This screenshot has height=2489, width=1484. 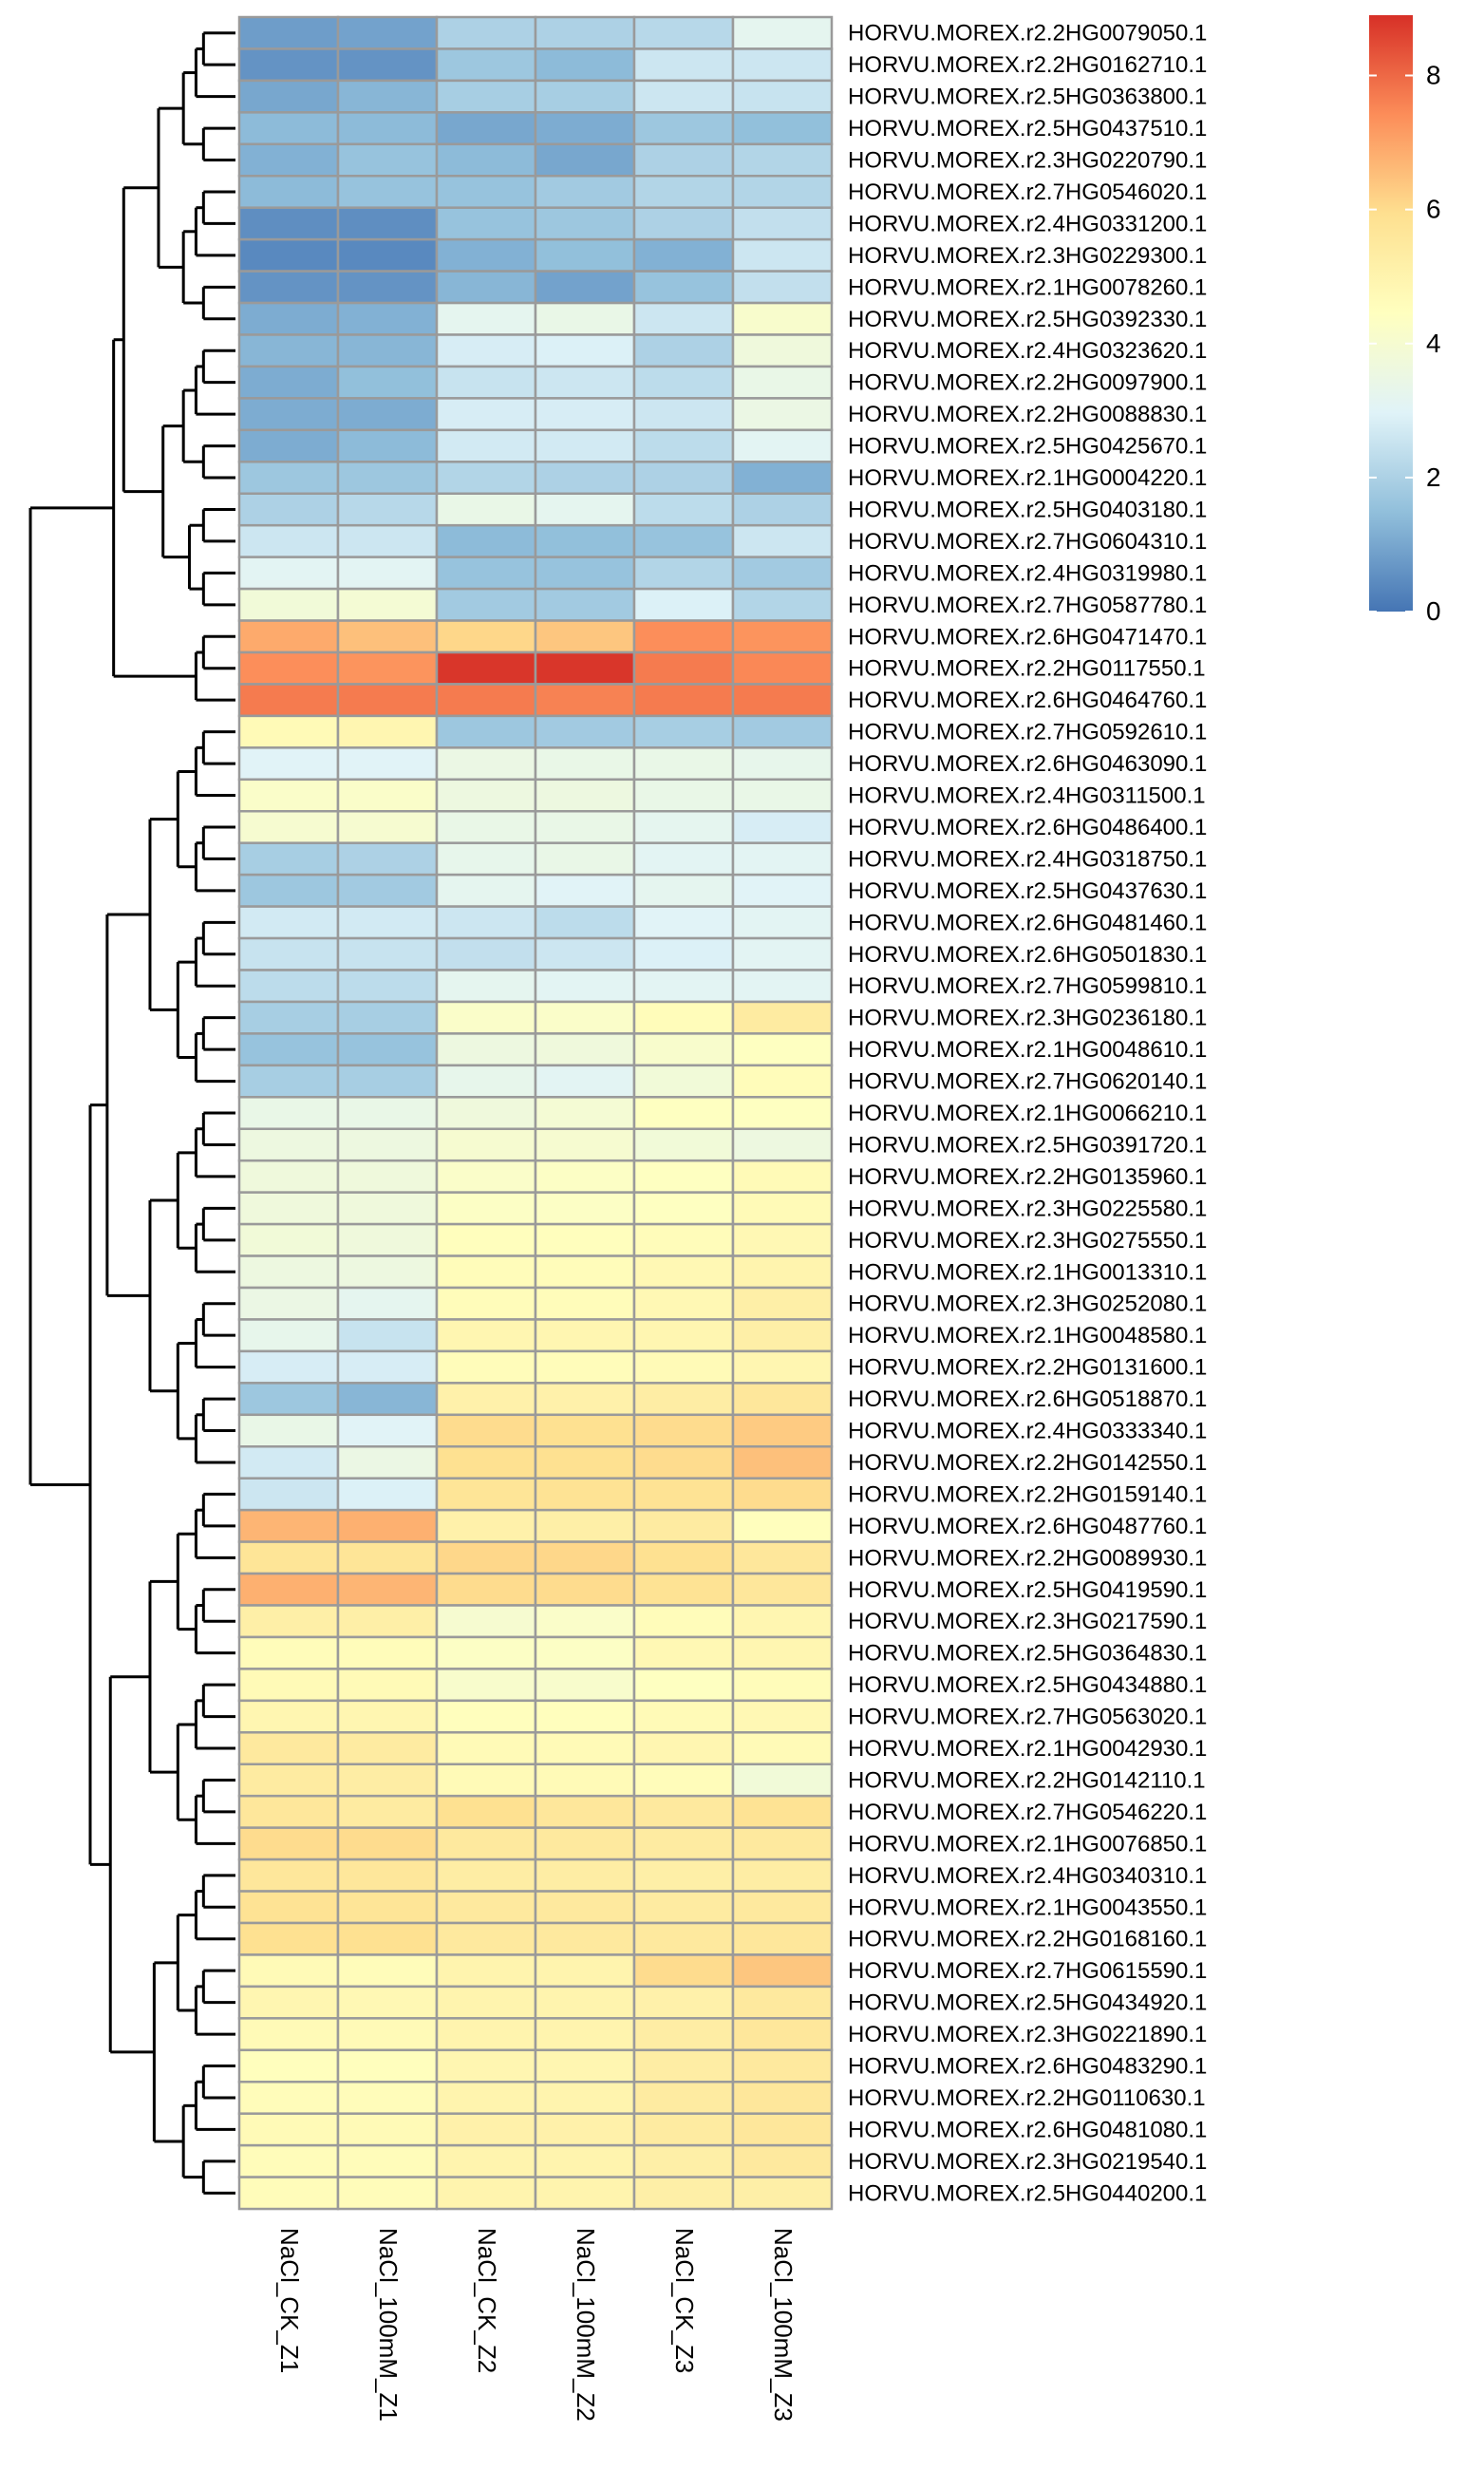 What do you see at coordinates (1027, 2067) in the screenshot?
I see `row-label: HORVU.MOREX.r2.6HG0483290.1` at bounding box center [1027, 2067].